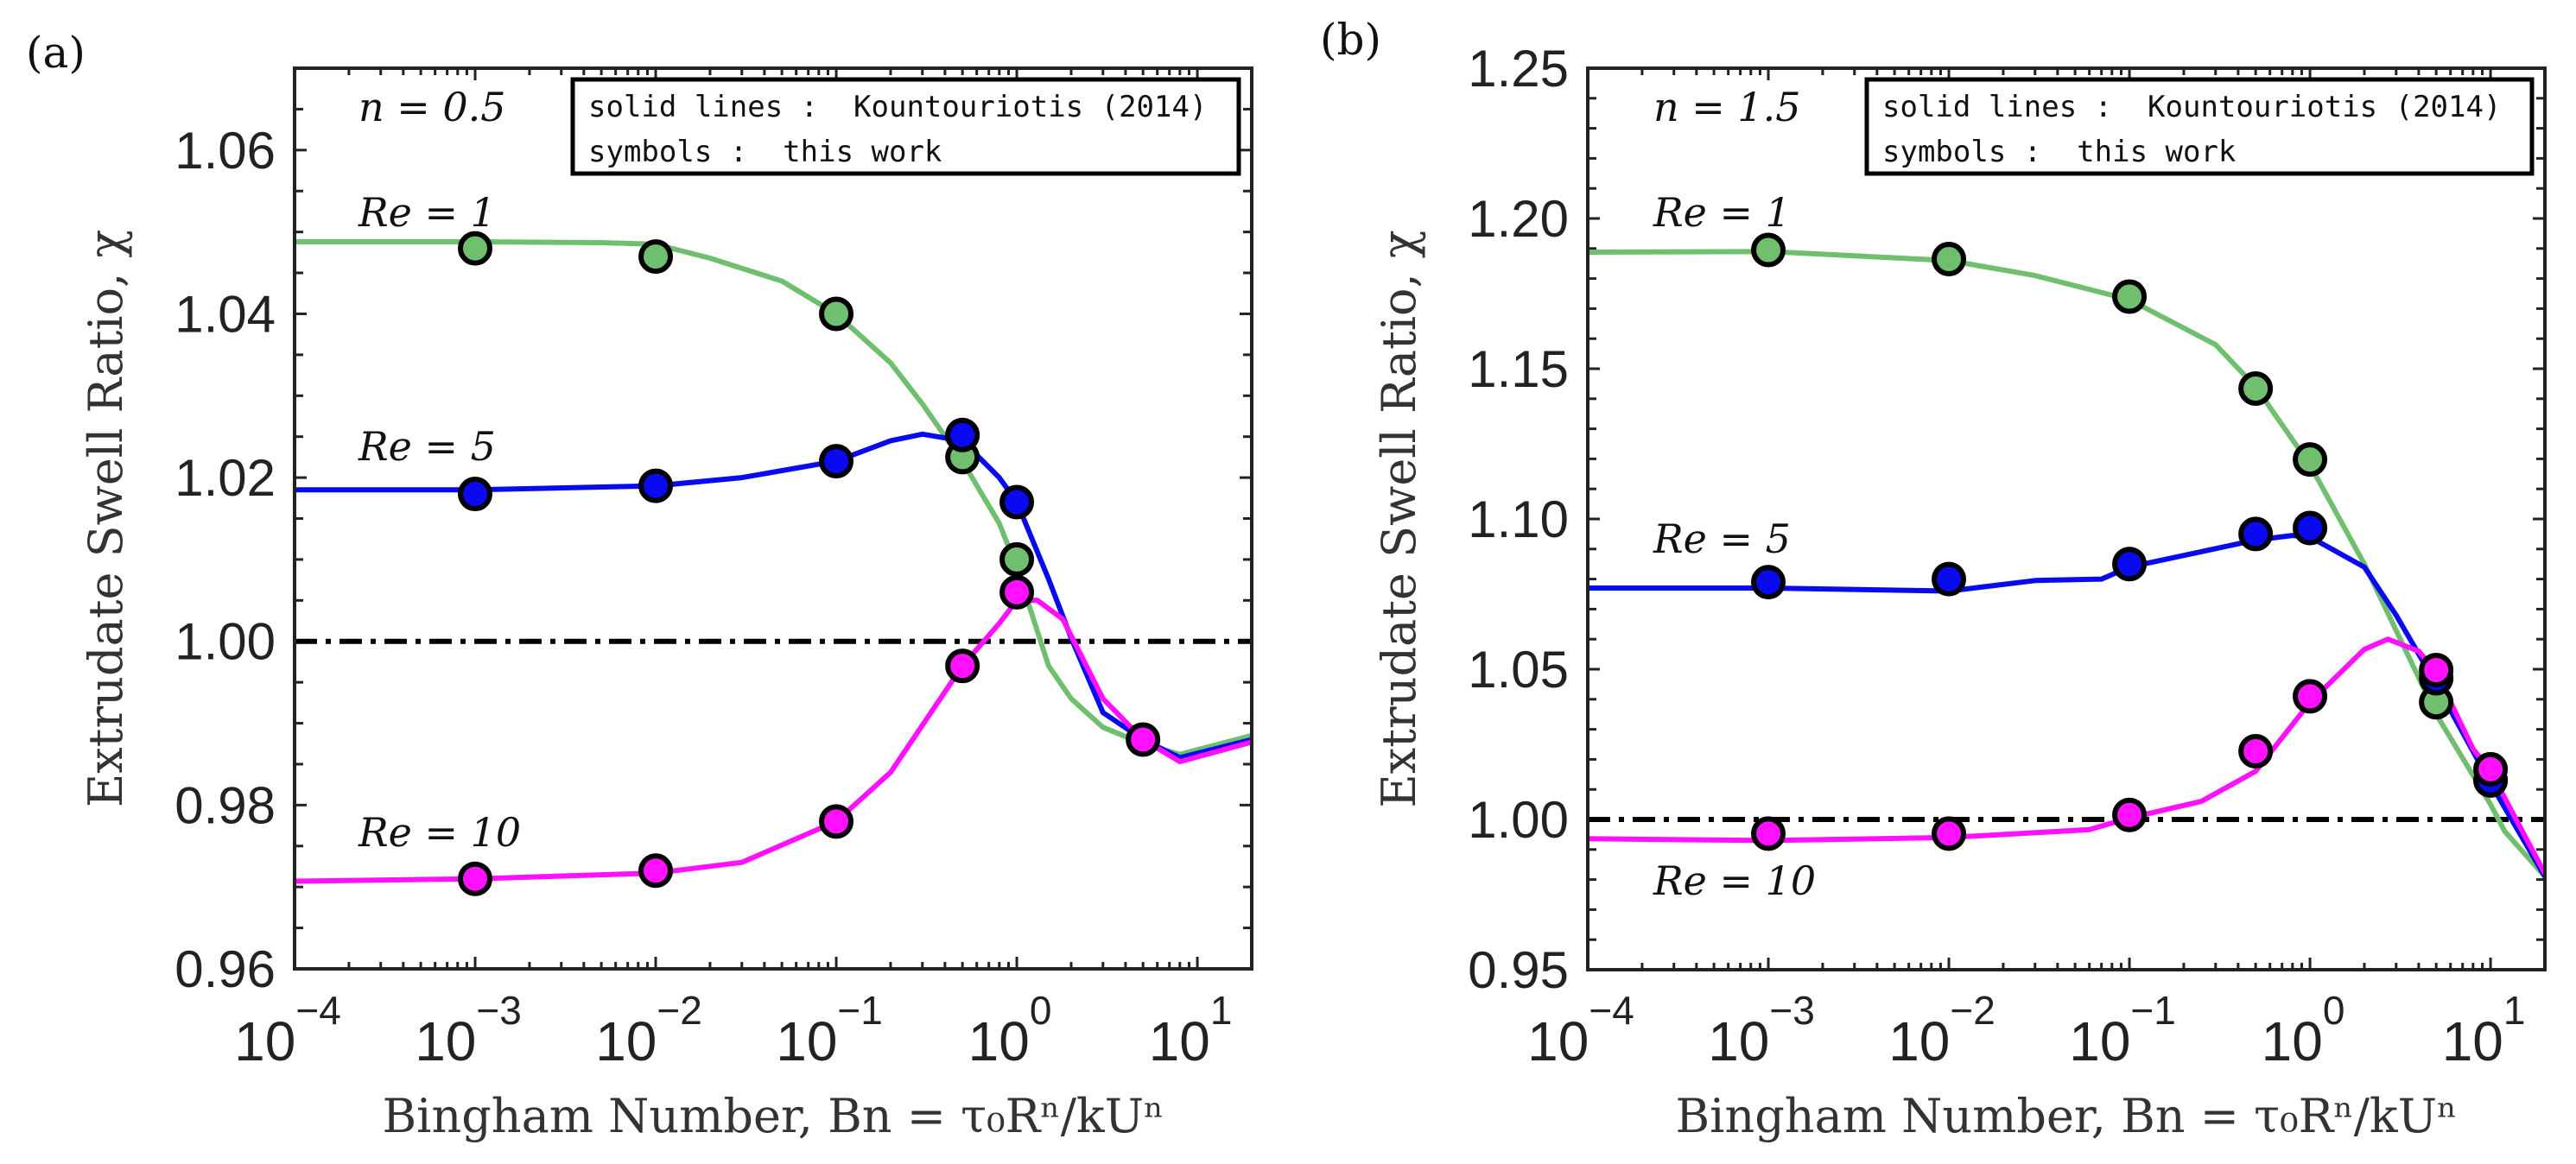 Image resolution: width=2576 pixels, height=1164 pixels. What do you see at coordinates (1518, 369) in the screenshot?
I see `y-tick-label: 1.15` at bounding box center [1518, 369].